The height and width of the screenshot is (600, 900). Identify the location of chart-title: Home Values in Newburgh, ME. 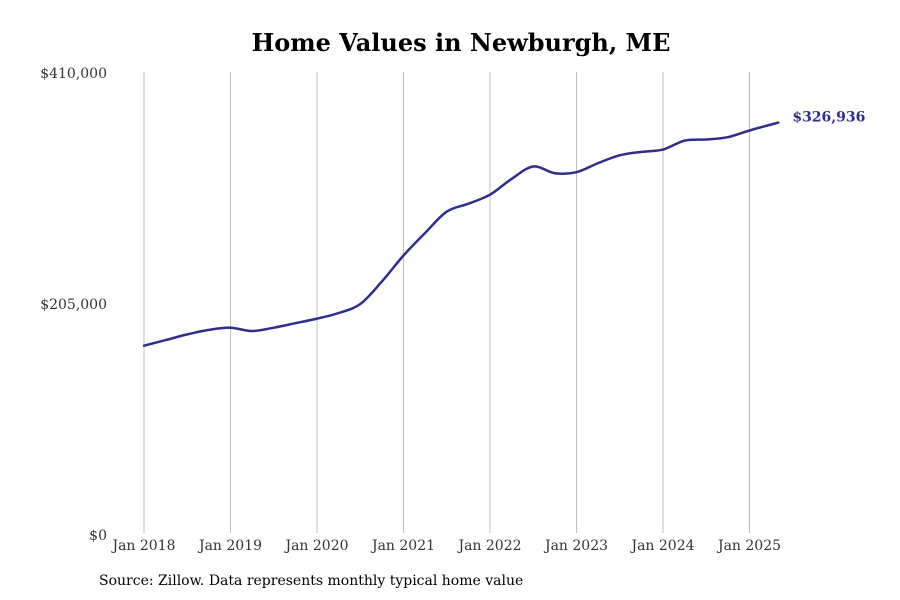
(461, 42).